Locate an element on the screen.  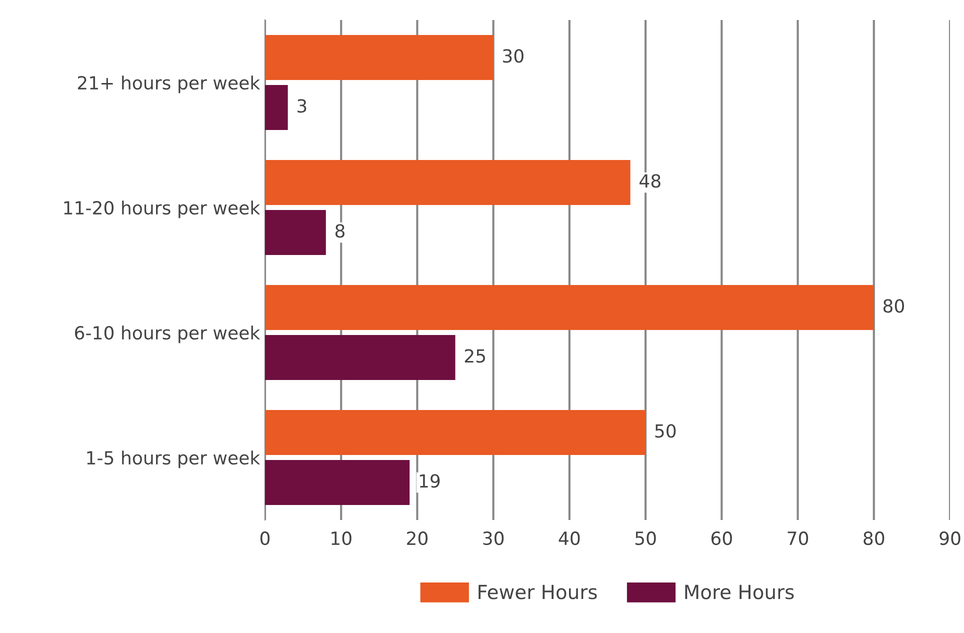
y-tick-label: 21+ hours per week is located at coordinates (169, 85).